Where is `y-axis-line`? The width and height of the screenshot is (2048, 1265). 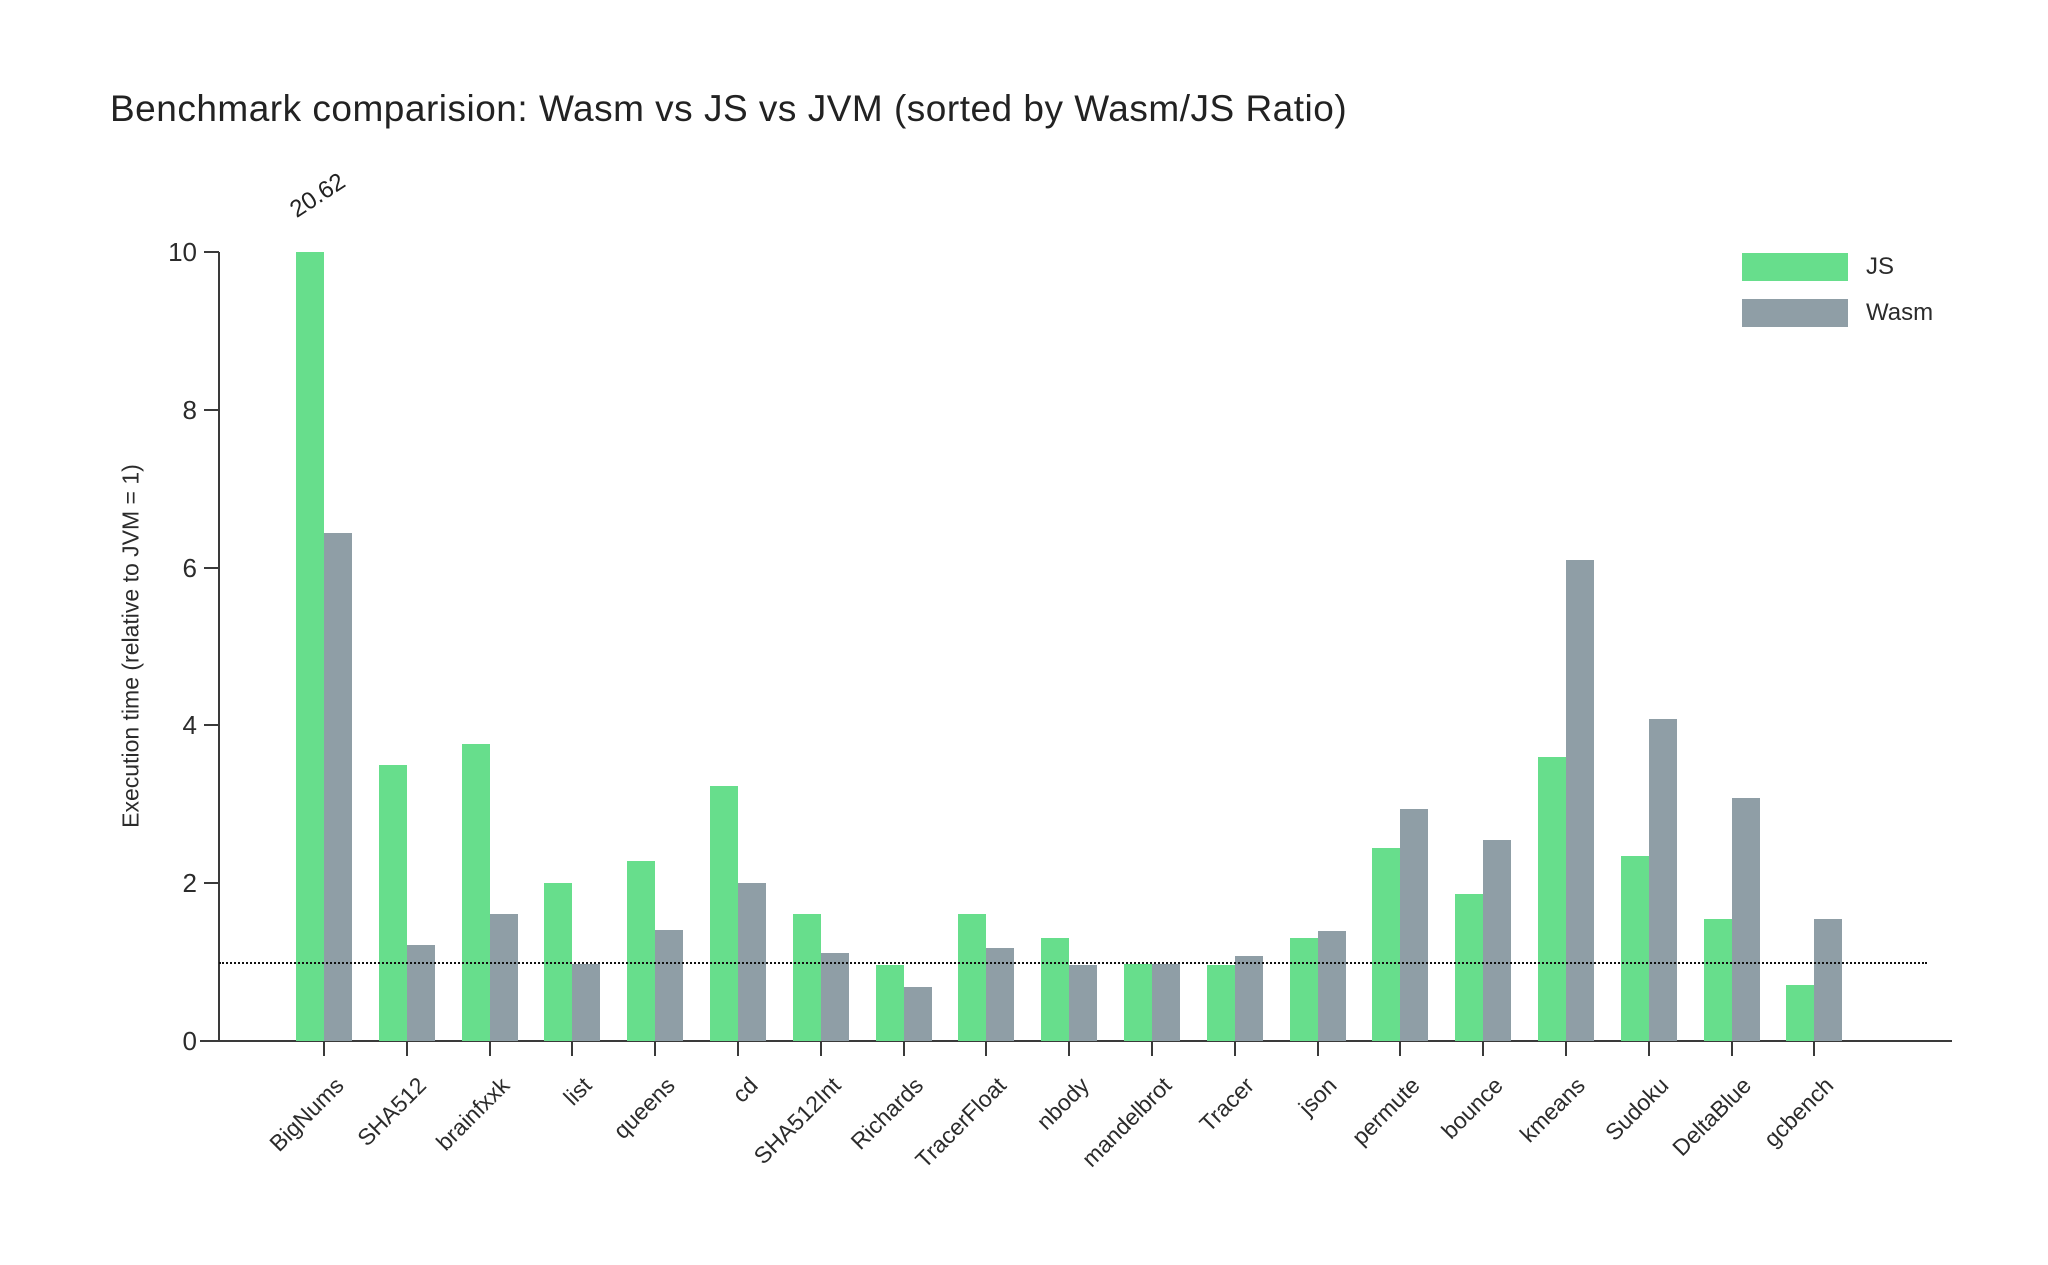
y-axis-line is located at coordinates (219, 646).